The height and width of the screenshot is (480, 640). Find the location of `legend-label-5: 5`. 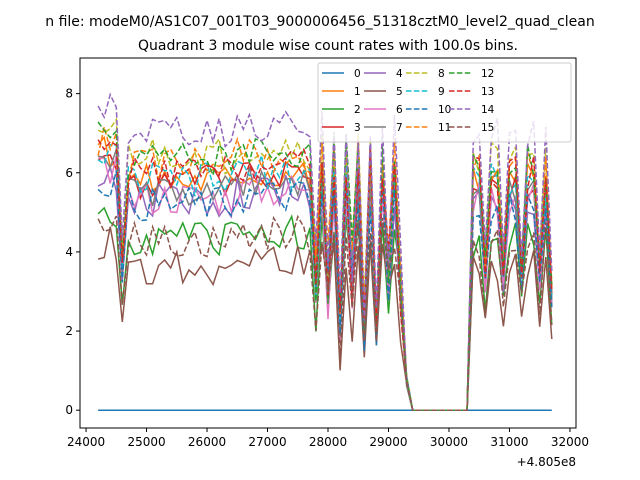

legend-label-5: 5 is located at coordinates (399, 92).